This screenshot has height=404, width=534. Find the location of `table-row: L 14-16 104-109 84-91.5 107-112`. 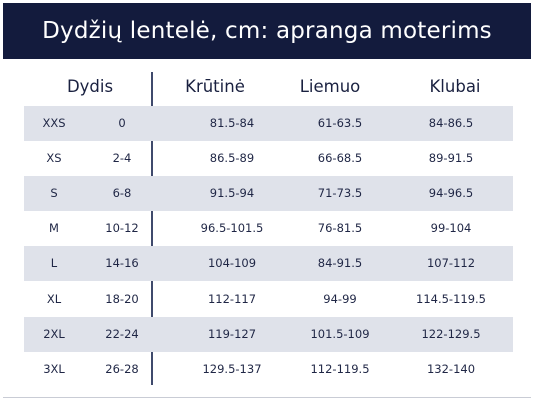

table-row: L 14-16 104-109 84-91.5 107-112 is located at coordinates (268, 264).